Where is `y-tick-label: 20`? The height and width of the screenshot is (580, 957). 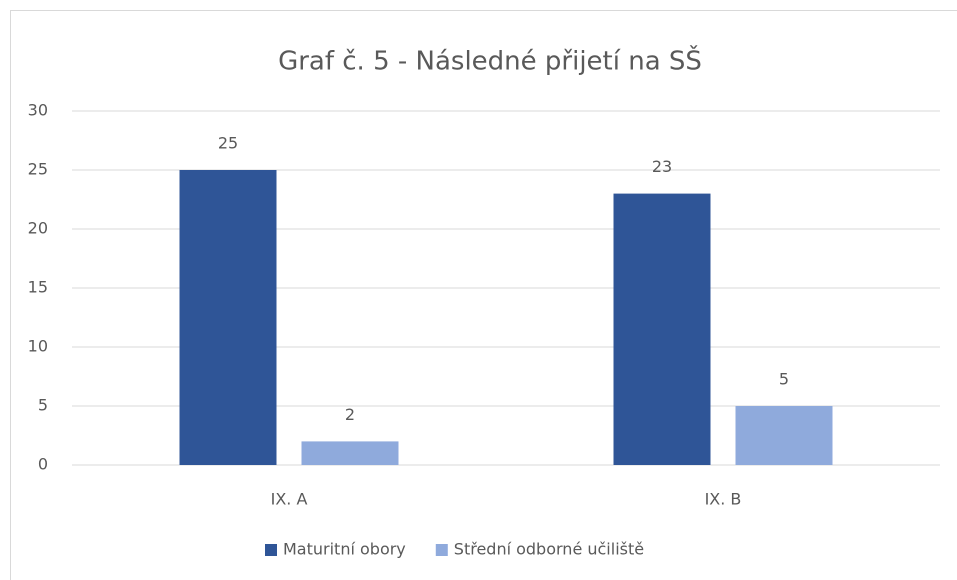 y-tick-label: 20 is located at coordinates (38, 228).